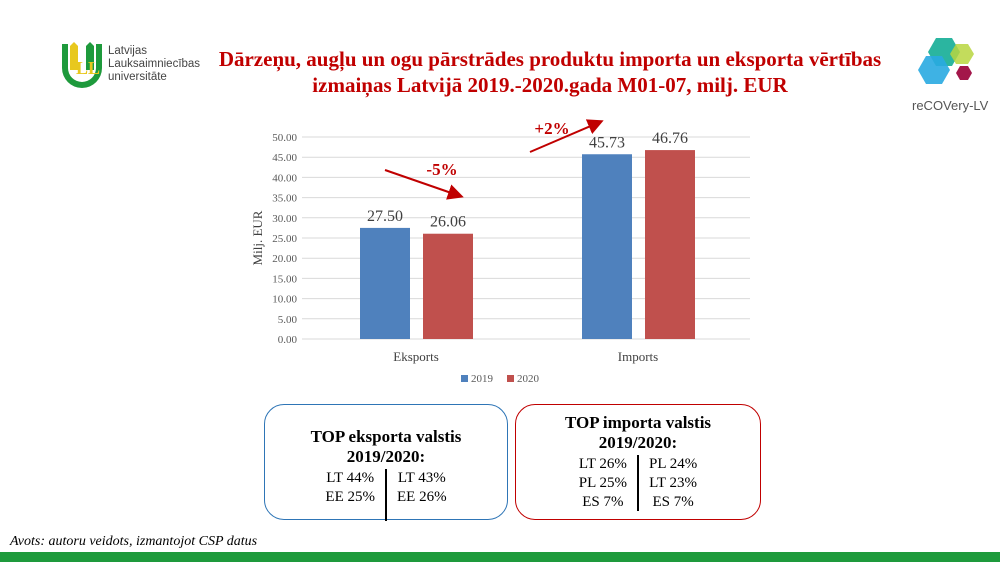 The height and width of the screenshot is (562, 1000). I want to click on data-label: 45.73, so click(607, 142).